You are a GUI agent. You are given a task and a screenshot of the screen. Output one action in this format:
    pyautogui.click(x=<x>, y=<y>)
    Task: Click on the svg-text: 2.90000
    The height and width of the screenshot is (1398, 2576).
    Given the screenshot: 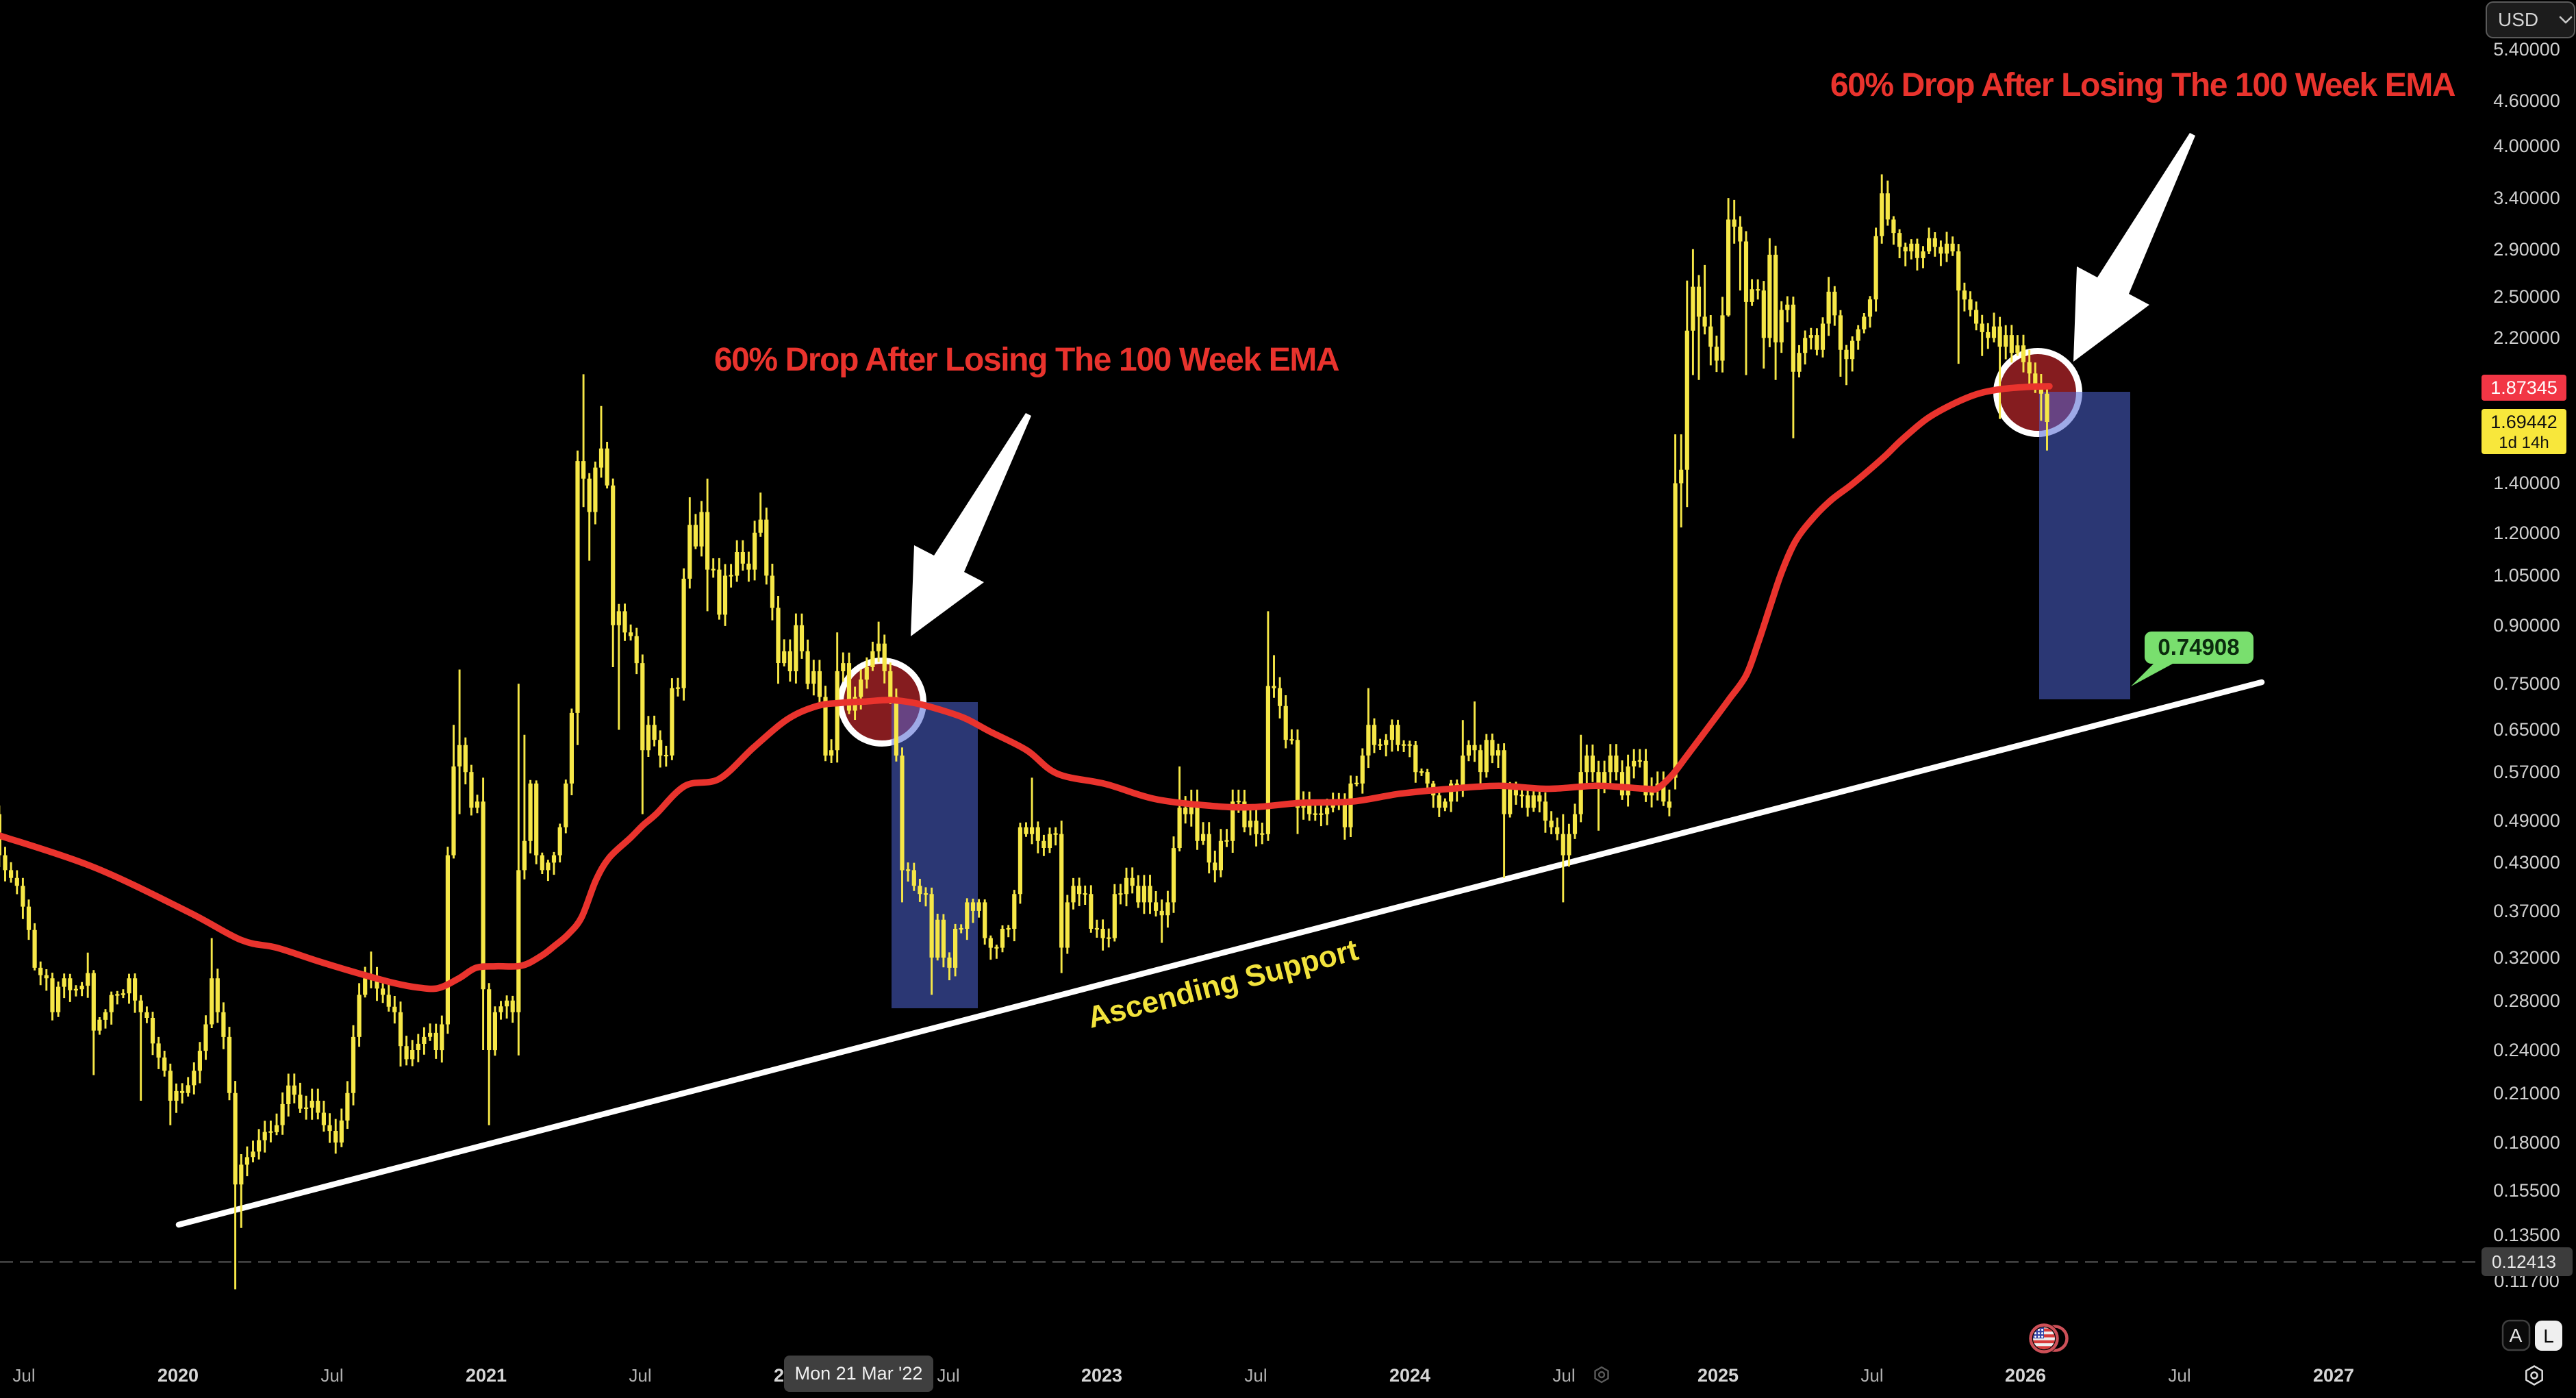 What is the action you would take?
    pyautogui.click(x=2526, y=250)
    